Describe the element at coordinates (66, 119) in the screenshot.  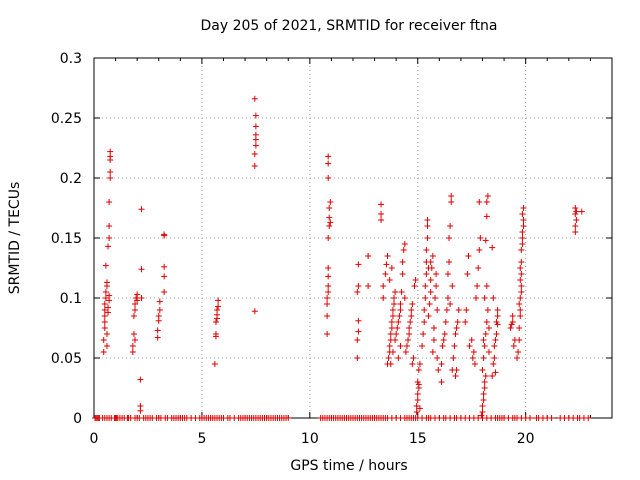
I see `y-tick-label: 0.25` at that location.